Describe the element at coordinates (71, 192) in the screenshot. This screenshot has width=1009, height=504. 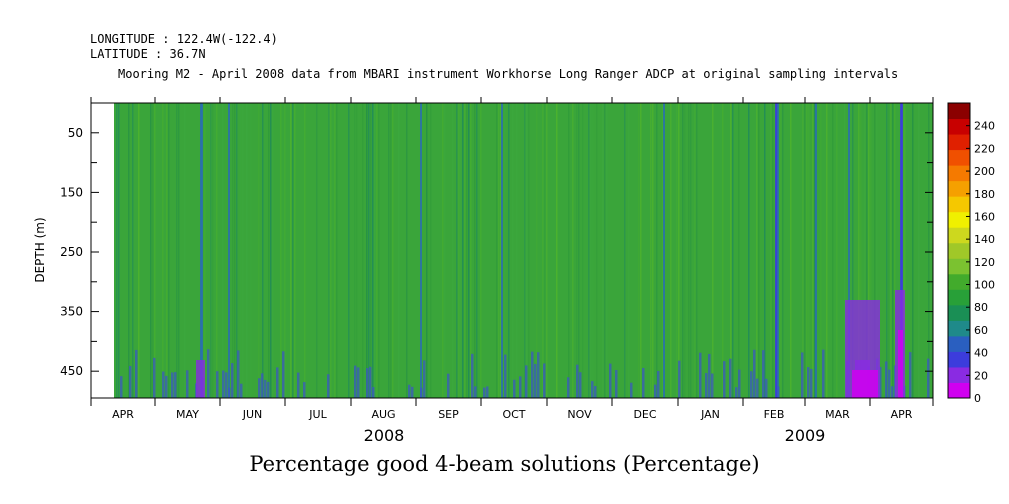
I see `y-tick-label: 150` at that location.